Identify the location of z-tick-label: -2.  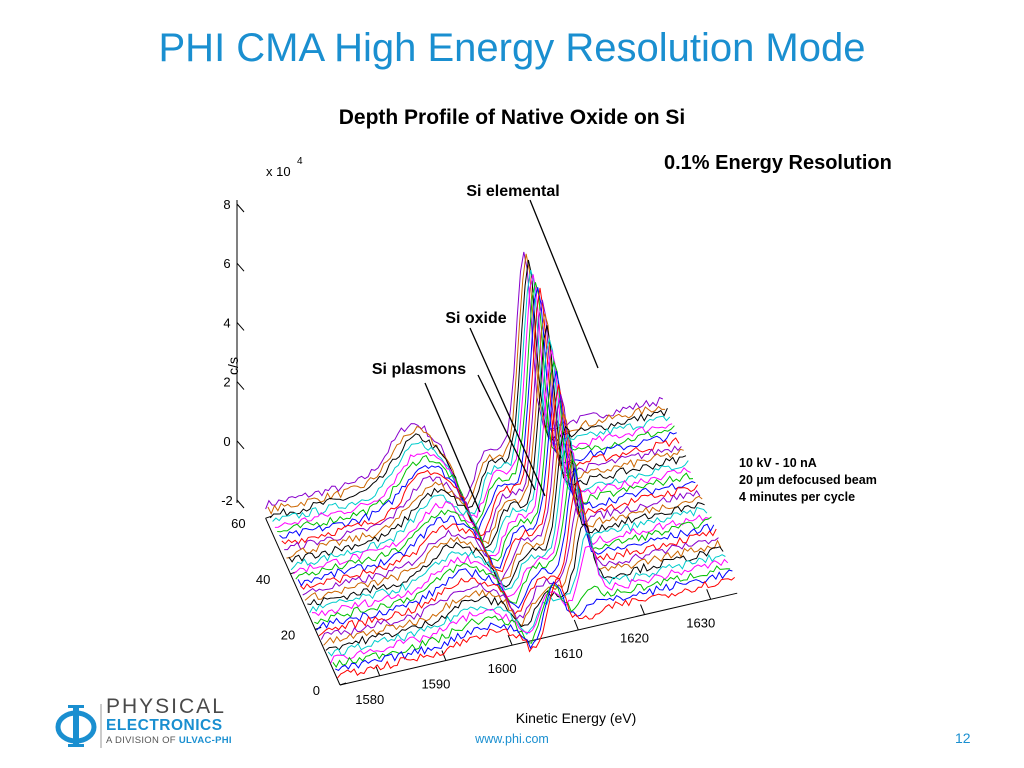
(227, 500).